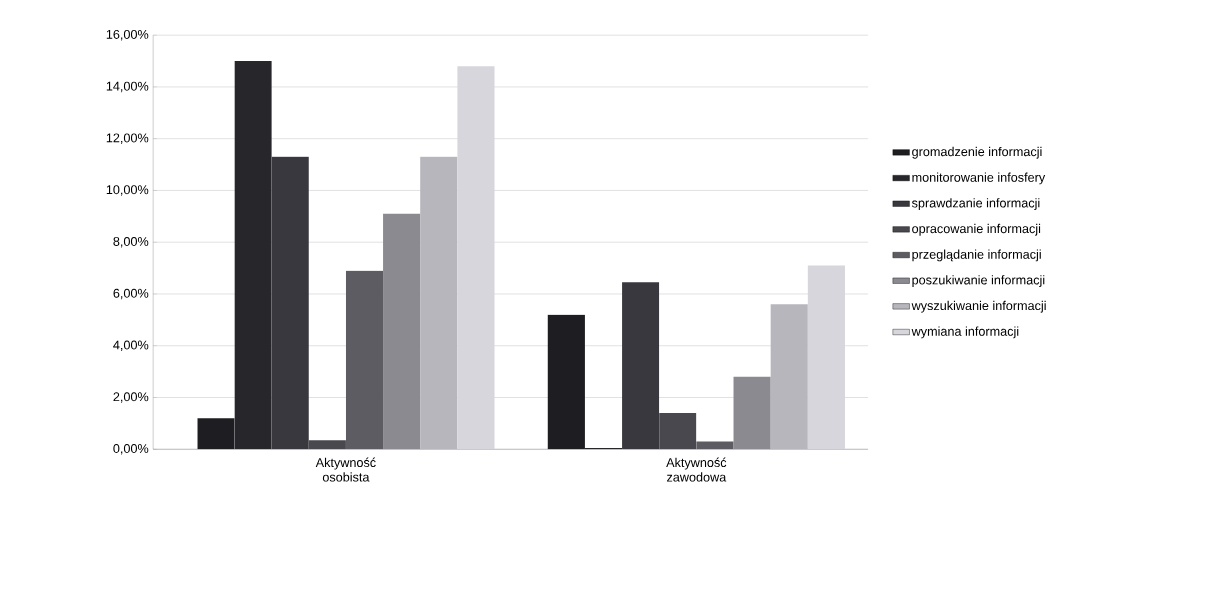 The width and height of the screenshot is (1208, 607). What do you see at coordinates (978, 281) in the screenshot?
I see `legend-label: poszukiwanie informacji` at bounding box center [978, 281].